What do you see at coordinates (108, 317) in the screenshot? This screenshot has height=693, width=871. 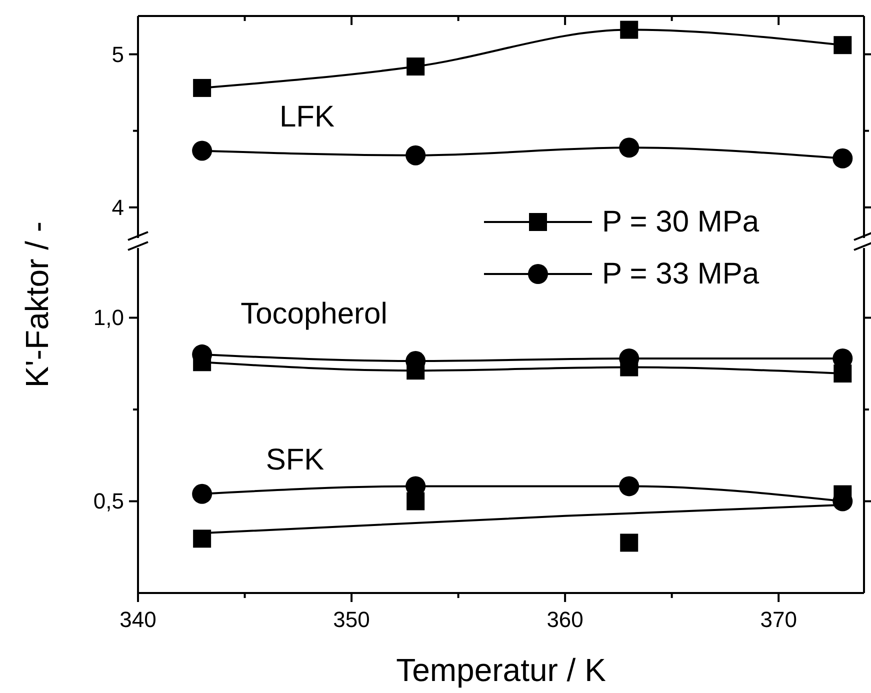 I see `y-tick-label: 1,0` at bounding box center [108, 317].